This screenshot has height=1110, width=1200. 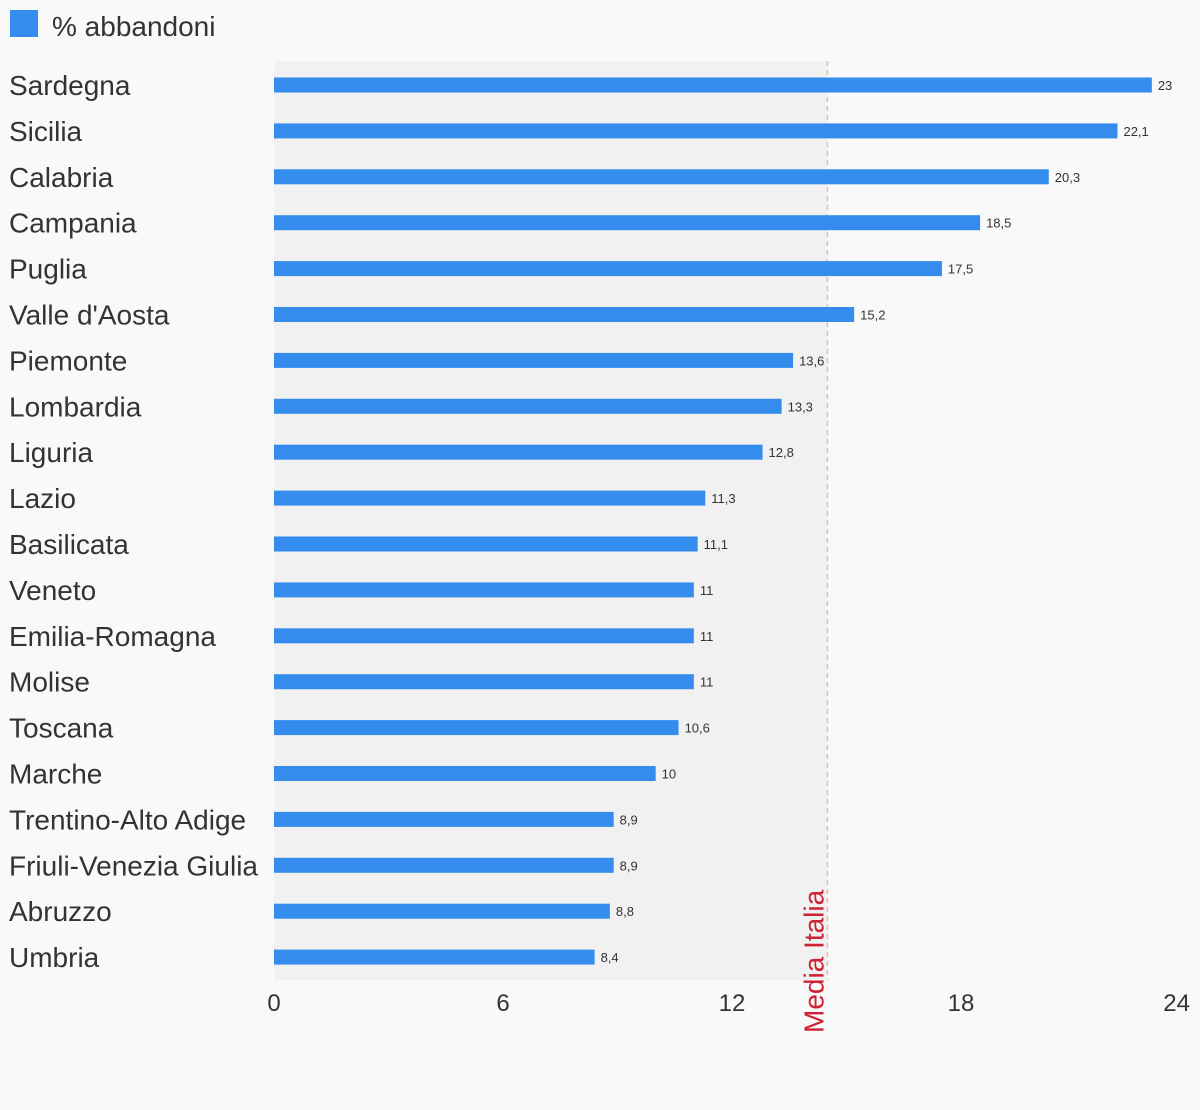 I want to click on category-label-16: Trentino-Alto Adige, so click(x=127, y=819).